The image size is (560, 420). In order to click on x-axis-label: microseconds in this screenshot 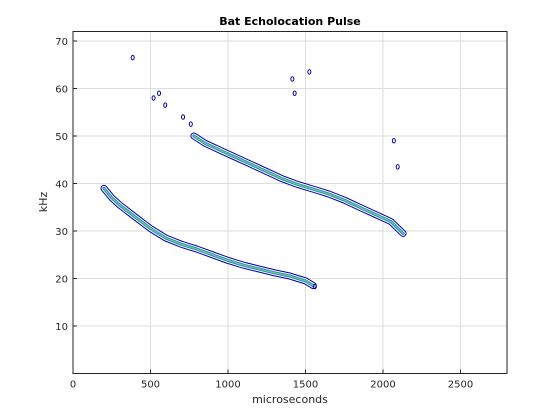, I will do `click(290, 399)`.